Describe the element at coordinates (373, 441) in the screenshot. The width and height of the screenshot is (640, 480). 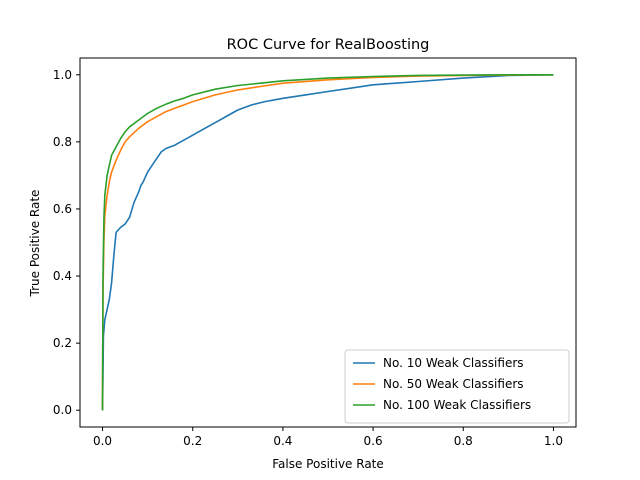
I see `x-tick-label: 0.6` at that location.